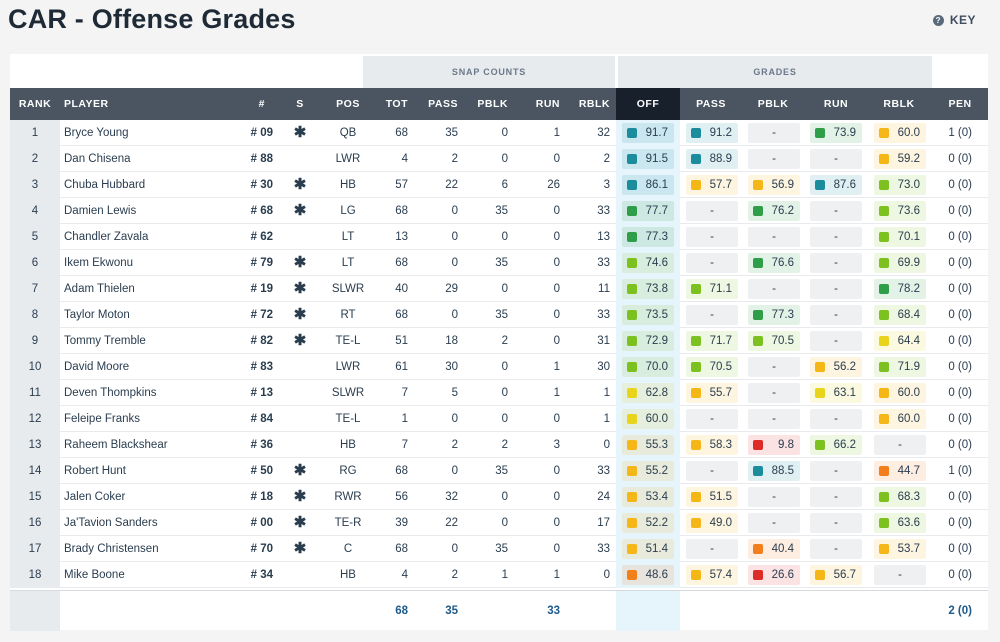 This screenshot has height=642, width=1000. I want to click on penalties-cell: 0 (0), so click(960, 445).